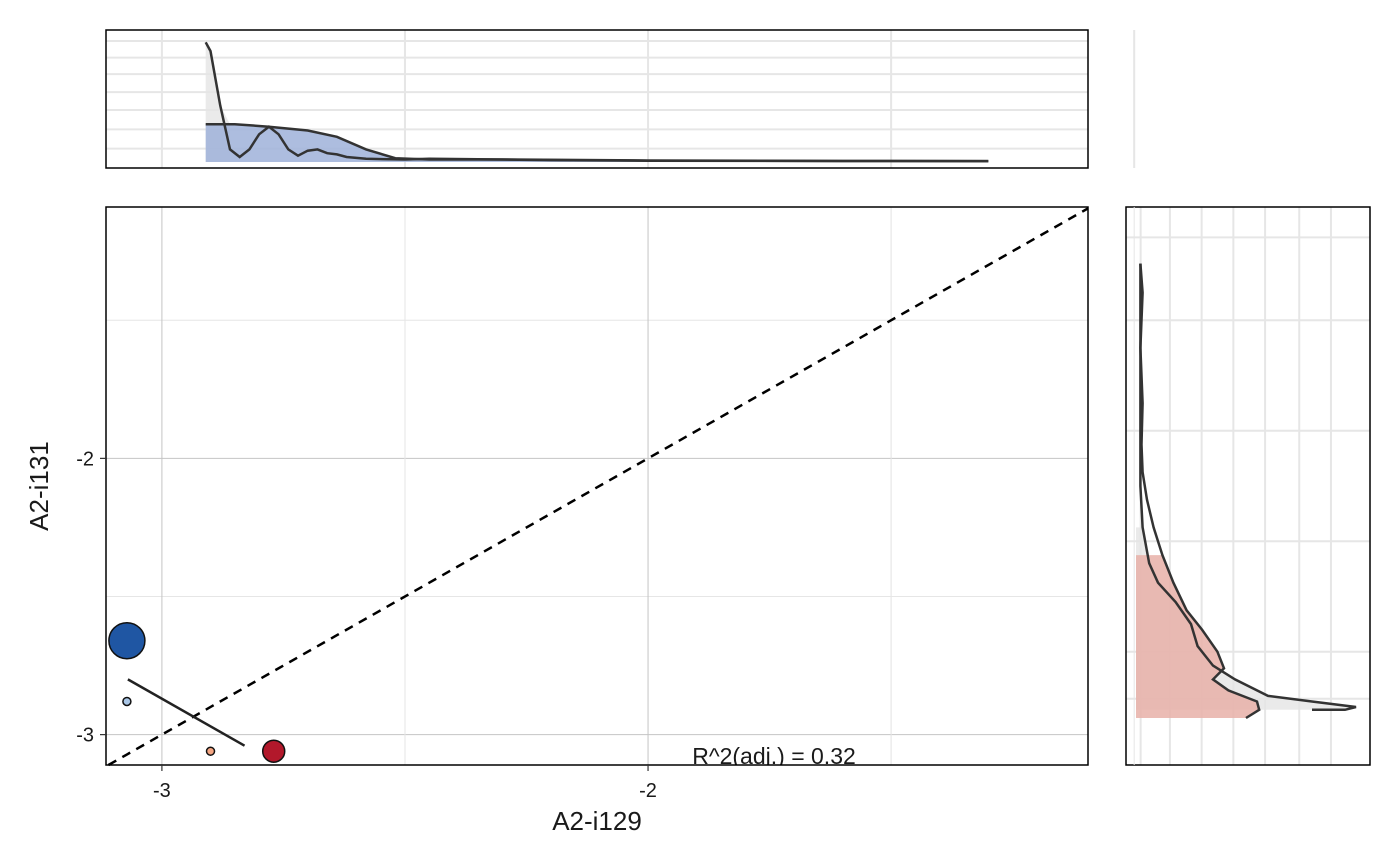  I want to click on y-tick-label: -2, so click(85, 459).